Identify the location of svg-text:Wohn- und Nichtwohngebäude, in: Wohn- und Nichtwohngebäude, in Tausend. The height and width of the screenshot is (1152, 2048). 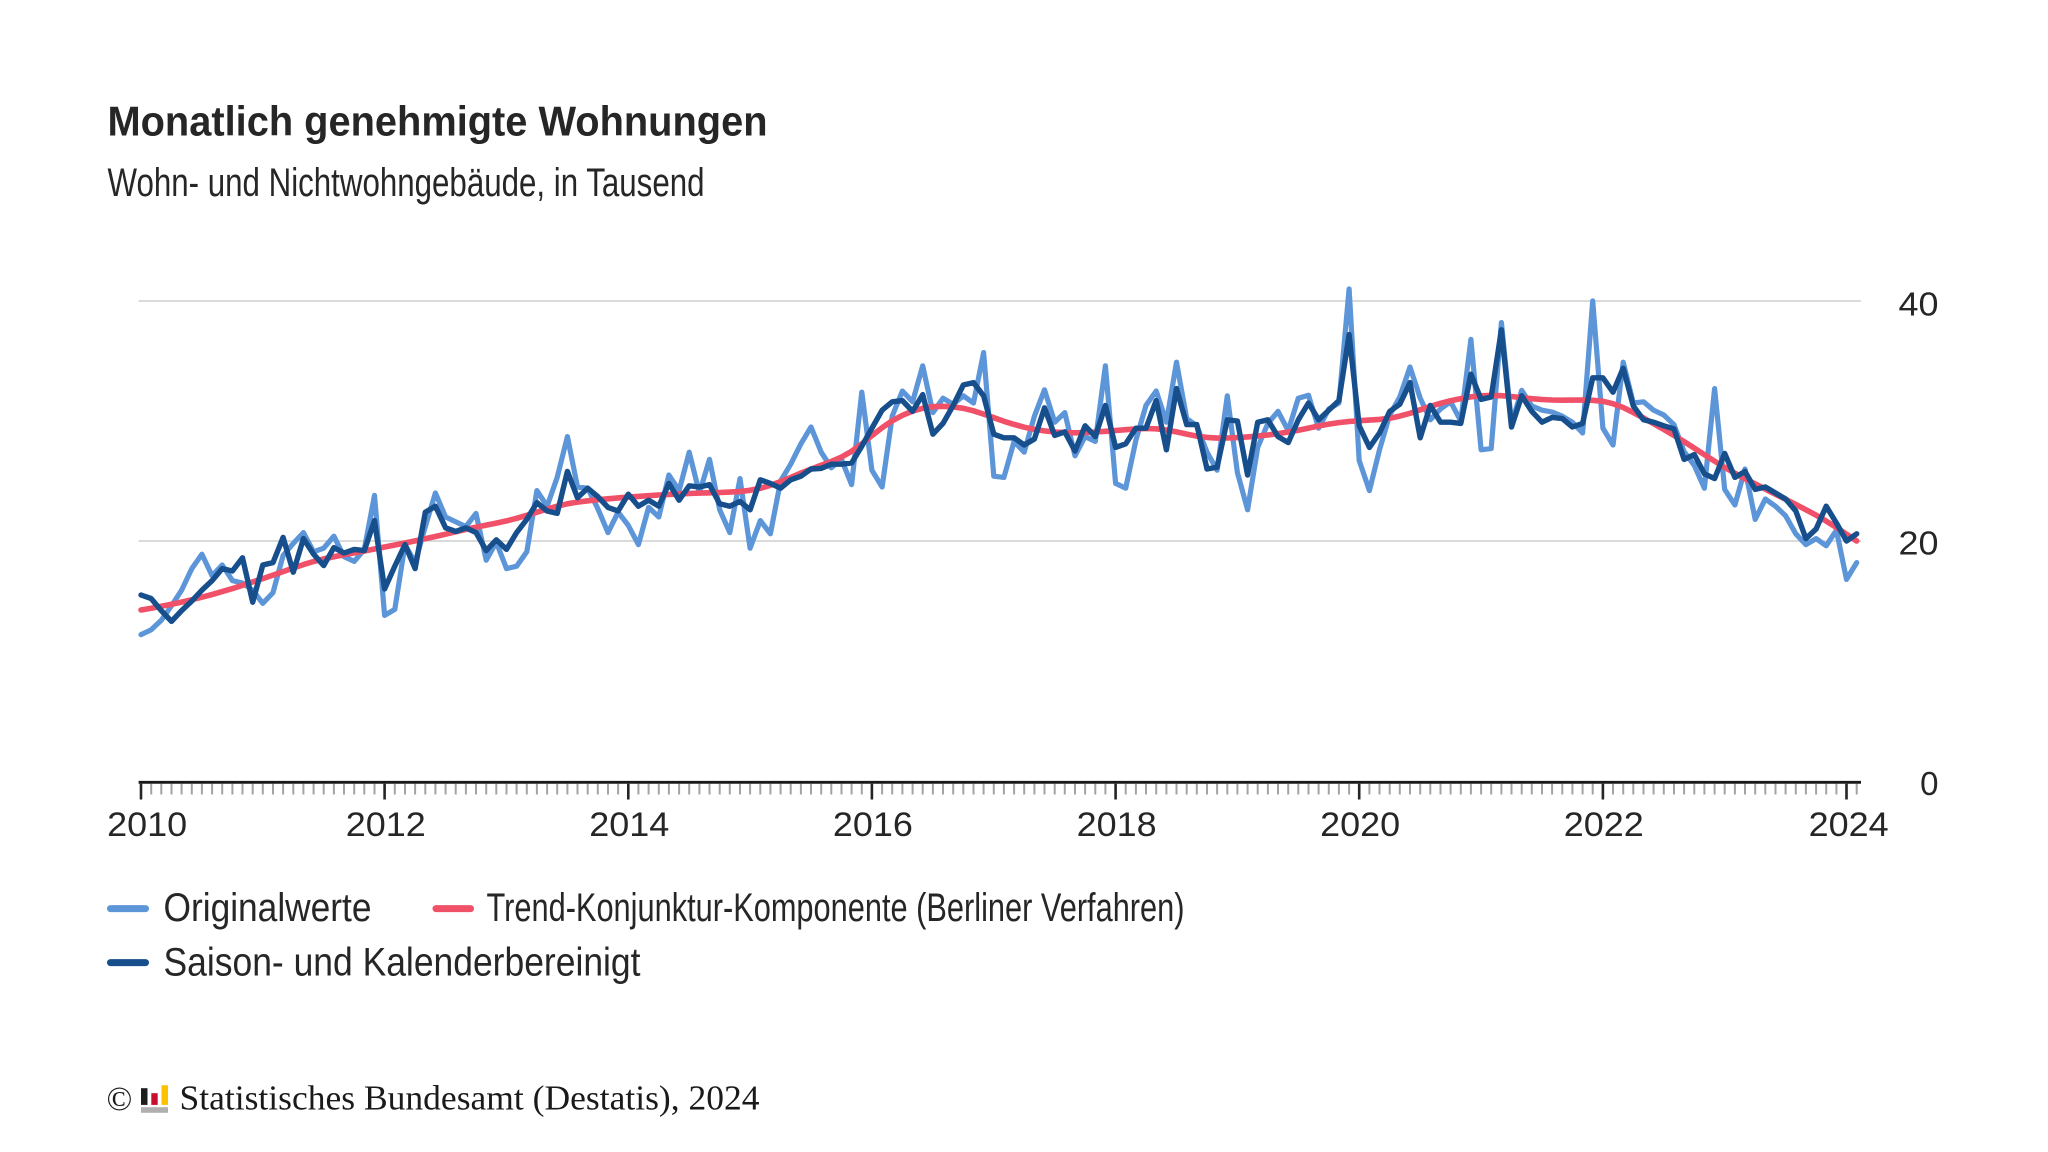
(406, 183).